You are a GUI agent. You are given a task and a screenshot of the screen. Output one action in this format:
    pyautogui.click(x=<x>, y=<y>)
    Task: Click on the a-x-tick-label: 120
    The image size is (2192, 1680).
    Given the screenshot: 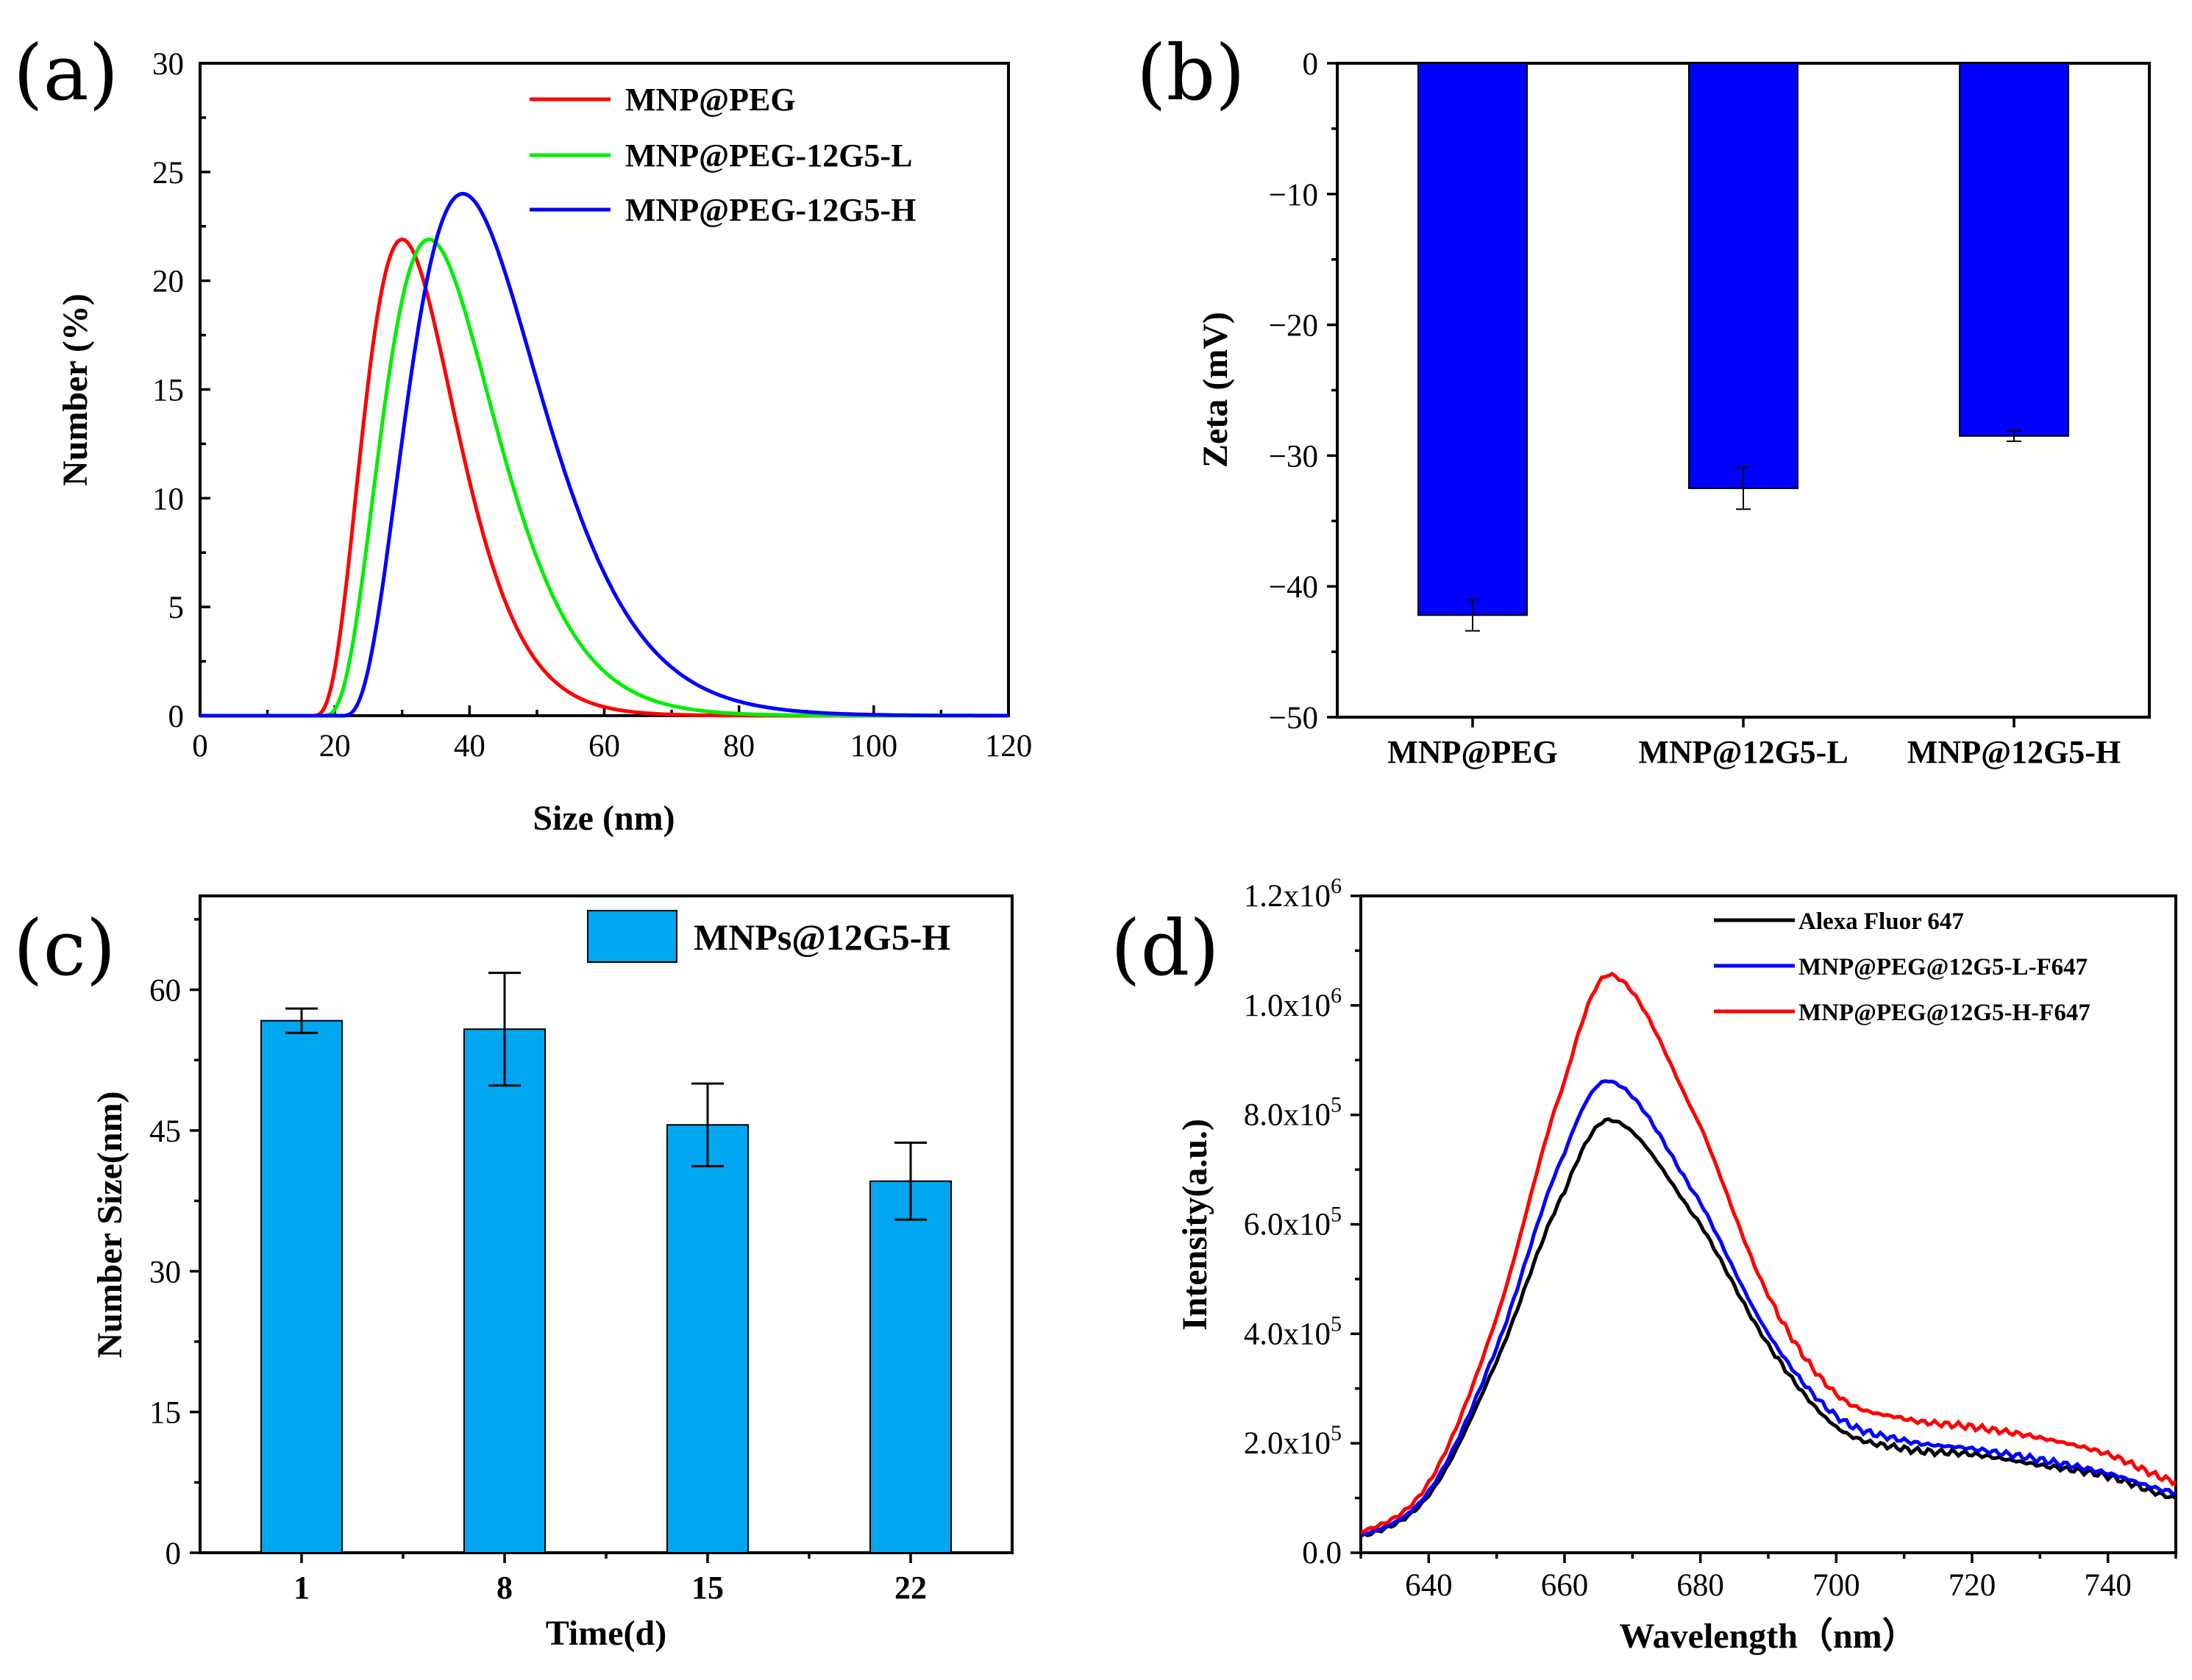 What is the action you would take?
    pyautogui.click(x=1009, y=747)
    